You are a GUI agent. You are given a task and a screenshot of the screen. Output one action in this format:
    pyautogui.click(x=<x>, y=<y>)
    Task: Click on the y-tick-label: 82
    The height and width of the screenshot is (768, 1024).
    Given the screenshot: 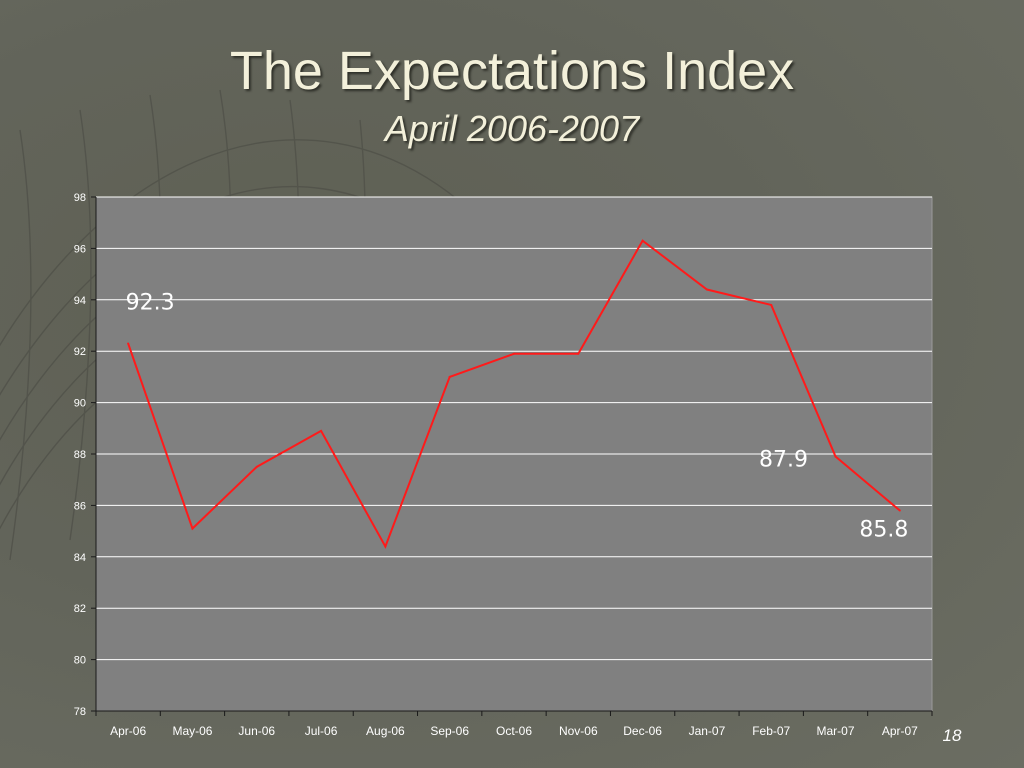 What is the action you would take?
    pyautogui.click(x=80, y=609)
    